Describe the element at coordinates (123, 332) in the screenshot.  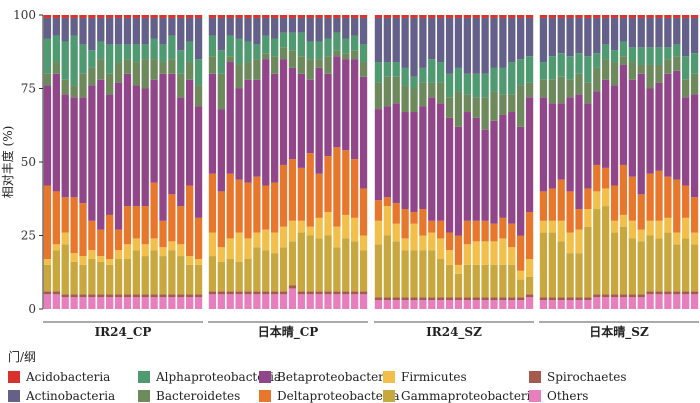
I see `facet-label: IR24_CP` at that location.